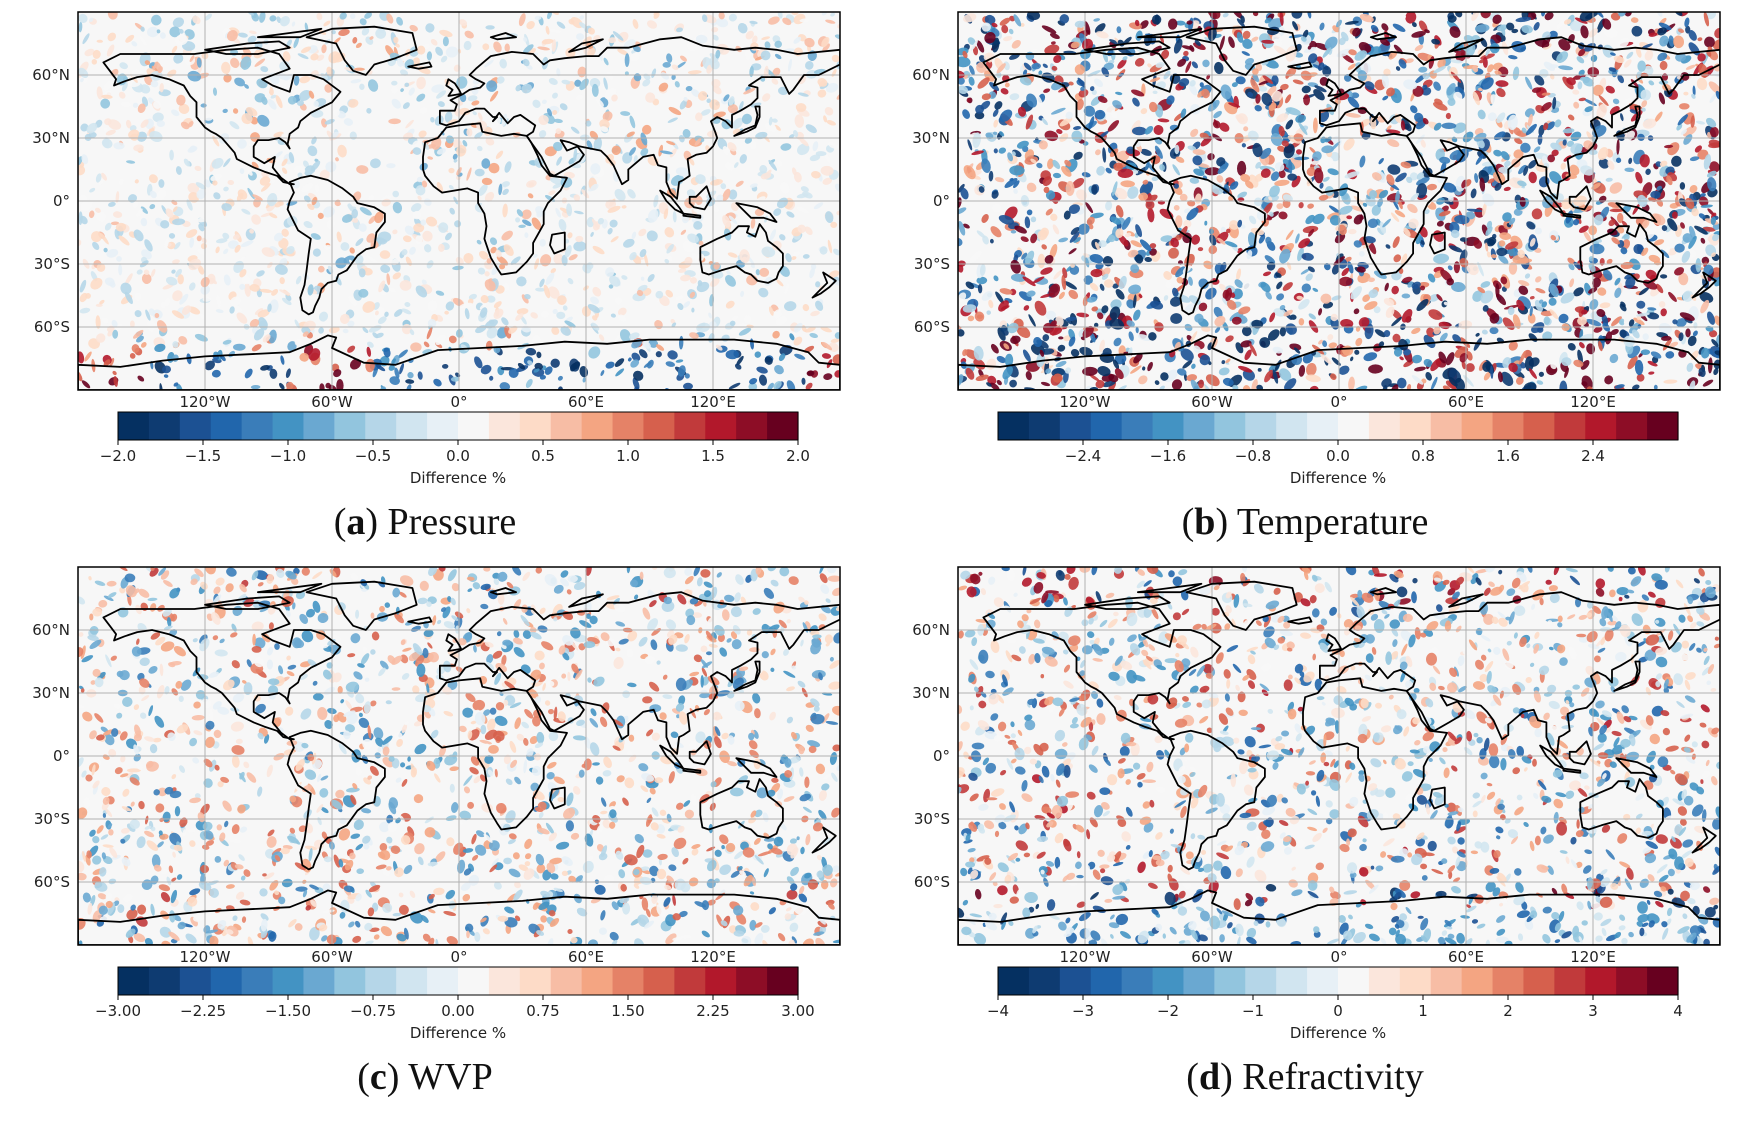  Describe the element at coordinates (543, 456) in the screenshot. I see `colorbar-tick-label: 0.5` at that location.